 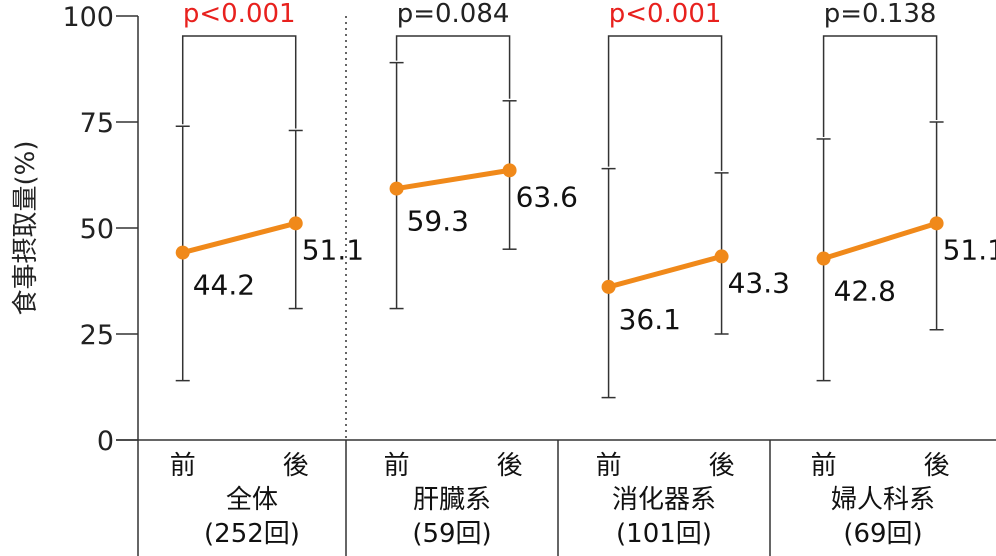 What do you see at coordinates (224, 285) in the screenshot?
I see `group-1-value-before: 44.2` at bounding box center [224, 285].